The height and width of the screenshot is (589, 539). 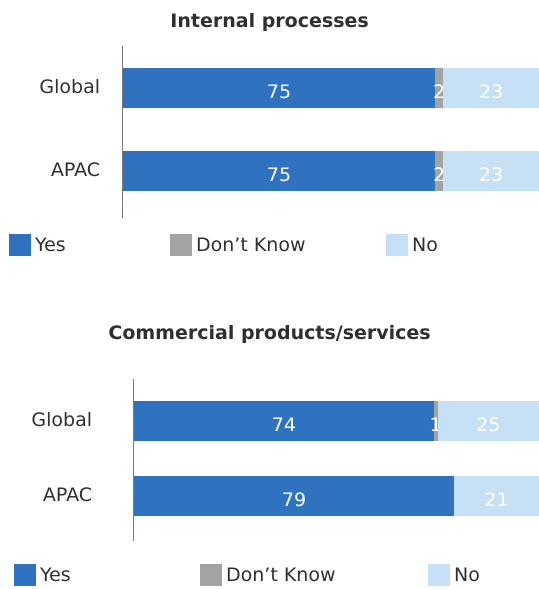 What do you see at coordinates (269, 333) in the screenshot?
I see `chart-title: Commercial products/services` at bounding box center [269, 333].